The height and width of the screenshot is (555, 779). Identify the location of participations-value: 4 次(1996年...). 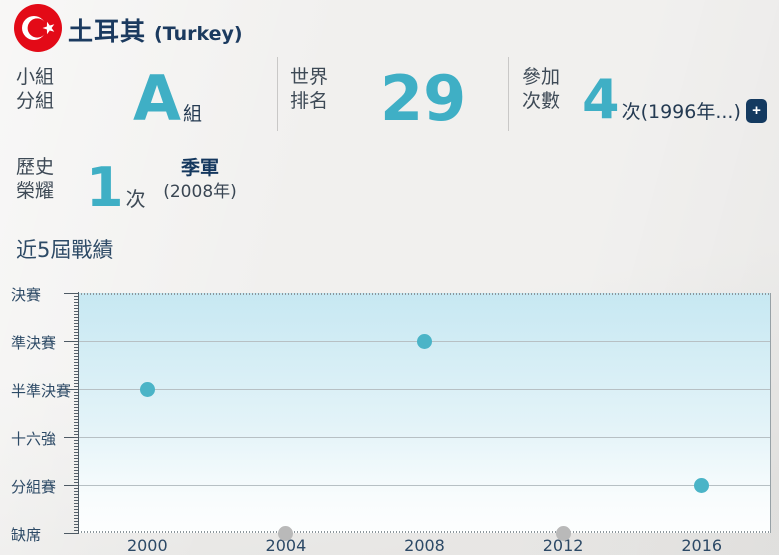
(661, 99).